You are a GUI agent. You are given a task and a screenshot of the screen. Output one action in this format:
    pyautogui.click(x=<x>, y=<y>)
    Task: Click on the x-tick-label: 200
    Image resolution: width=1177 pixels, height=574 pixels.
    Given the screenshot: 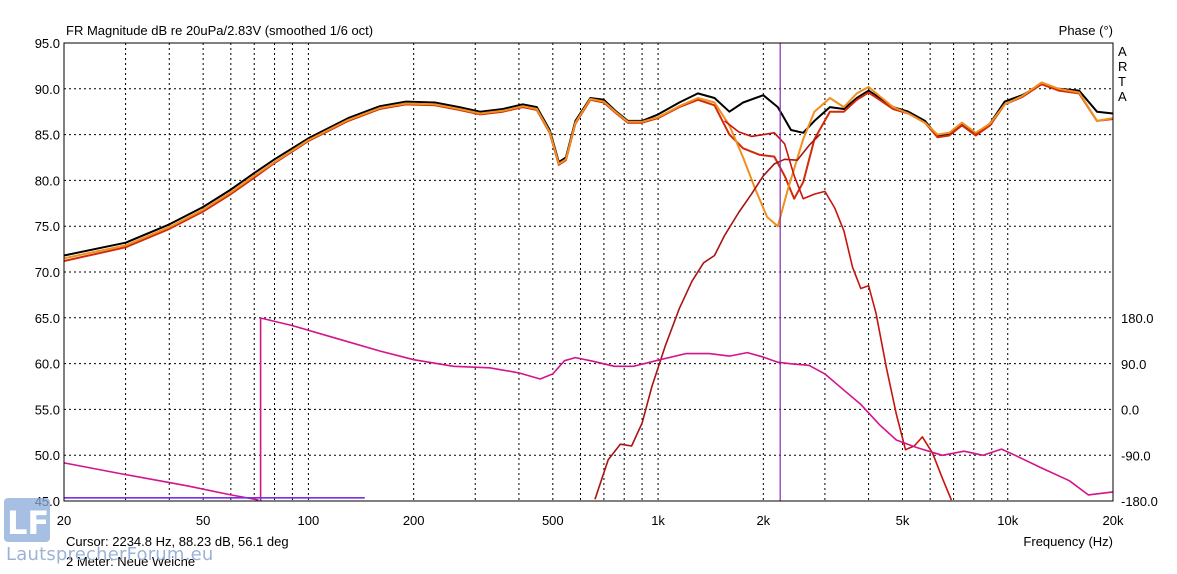 What is the action you would take?
    pyautogui.click(x=414, y=520)
    